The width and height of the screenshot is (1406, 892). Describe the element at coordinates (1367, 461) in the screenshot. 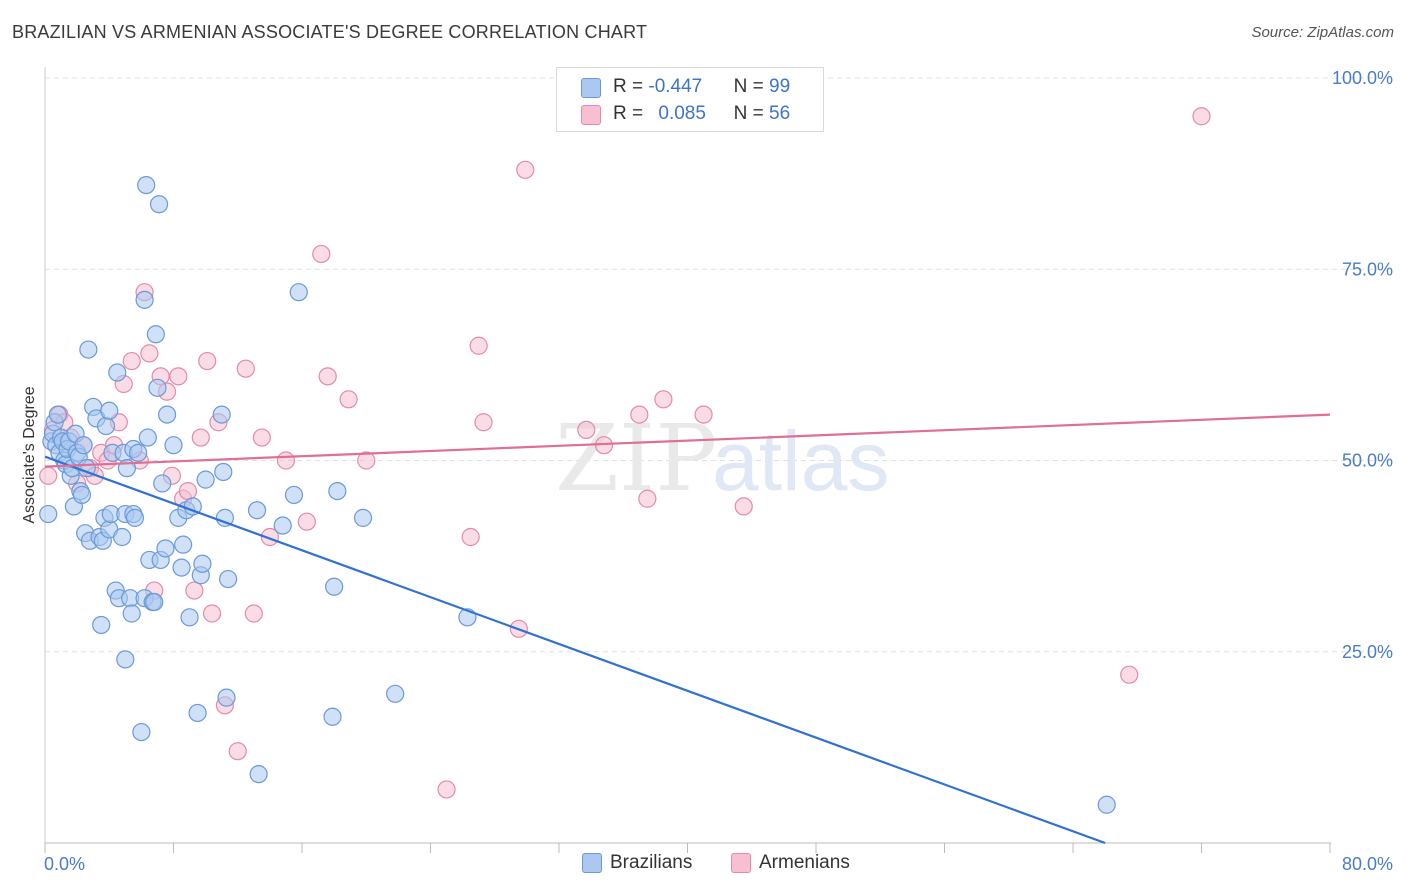

I see `y-tick-label: 50.0%` at that location.